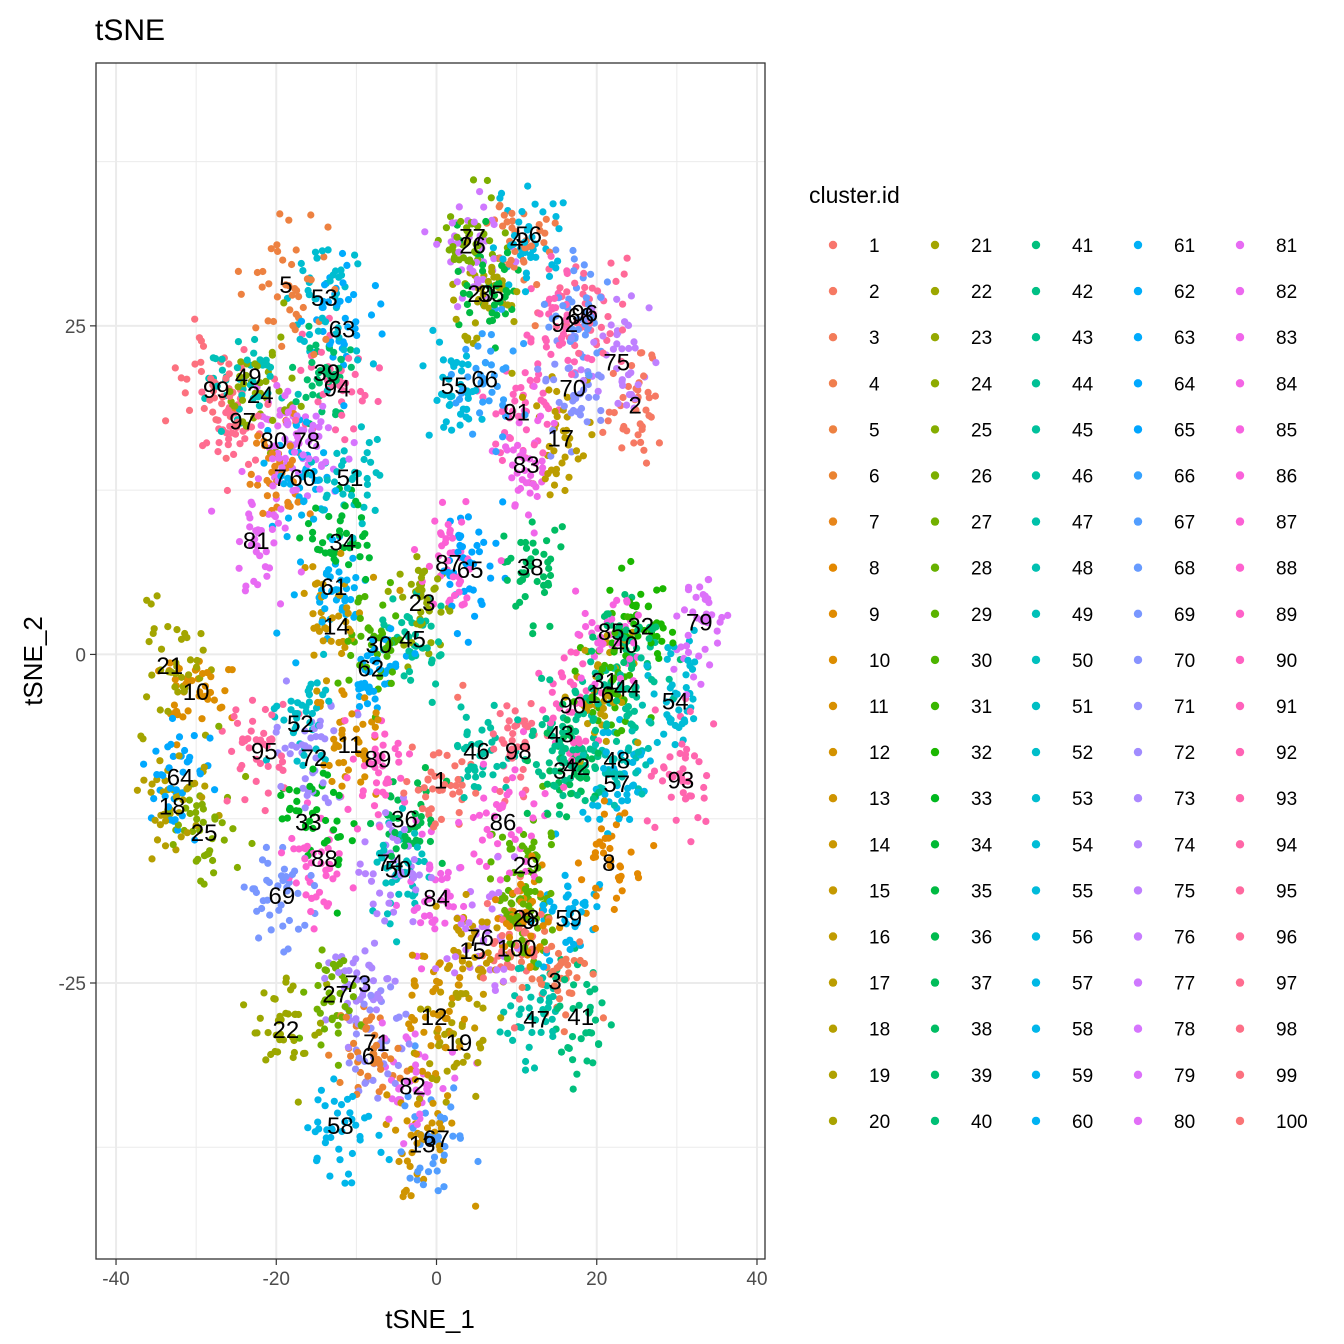  I want to click on legend-label-49: 49, so click(1082, 615).